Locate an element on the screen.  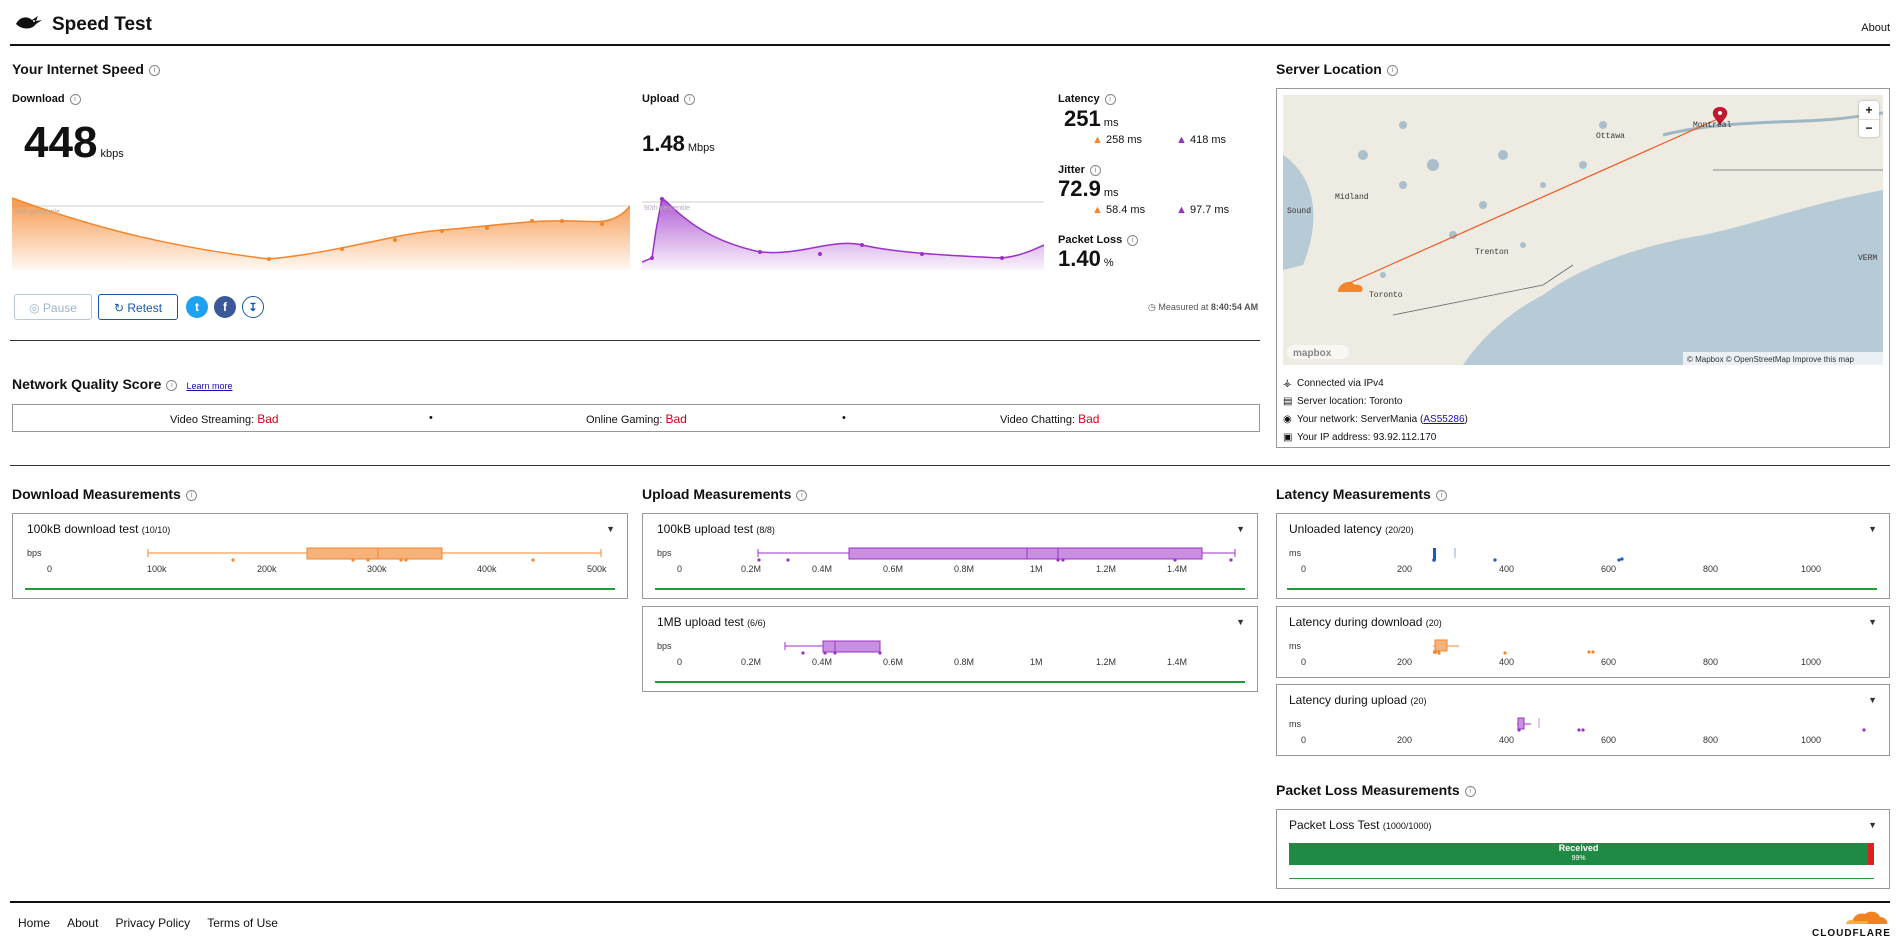
download-results-icon: ↧ is located at coordinates (253, 307).